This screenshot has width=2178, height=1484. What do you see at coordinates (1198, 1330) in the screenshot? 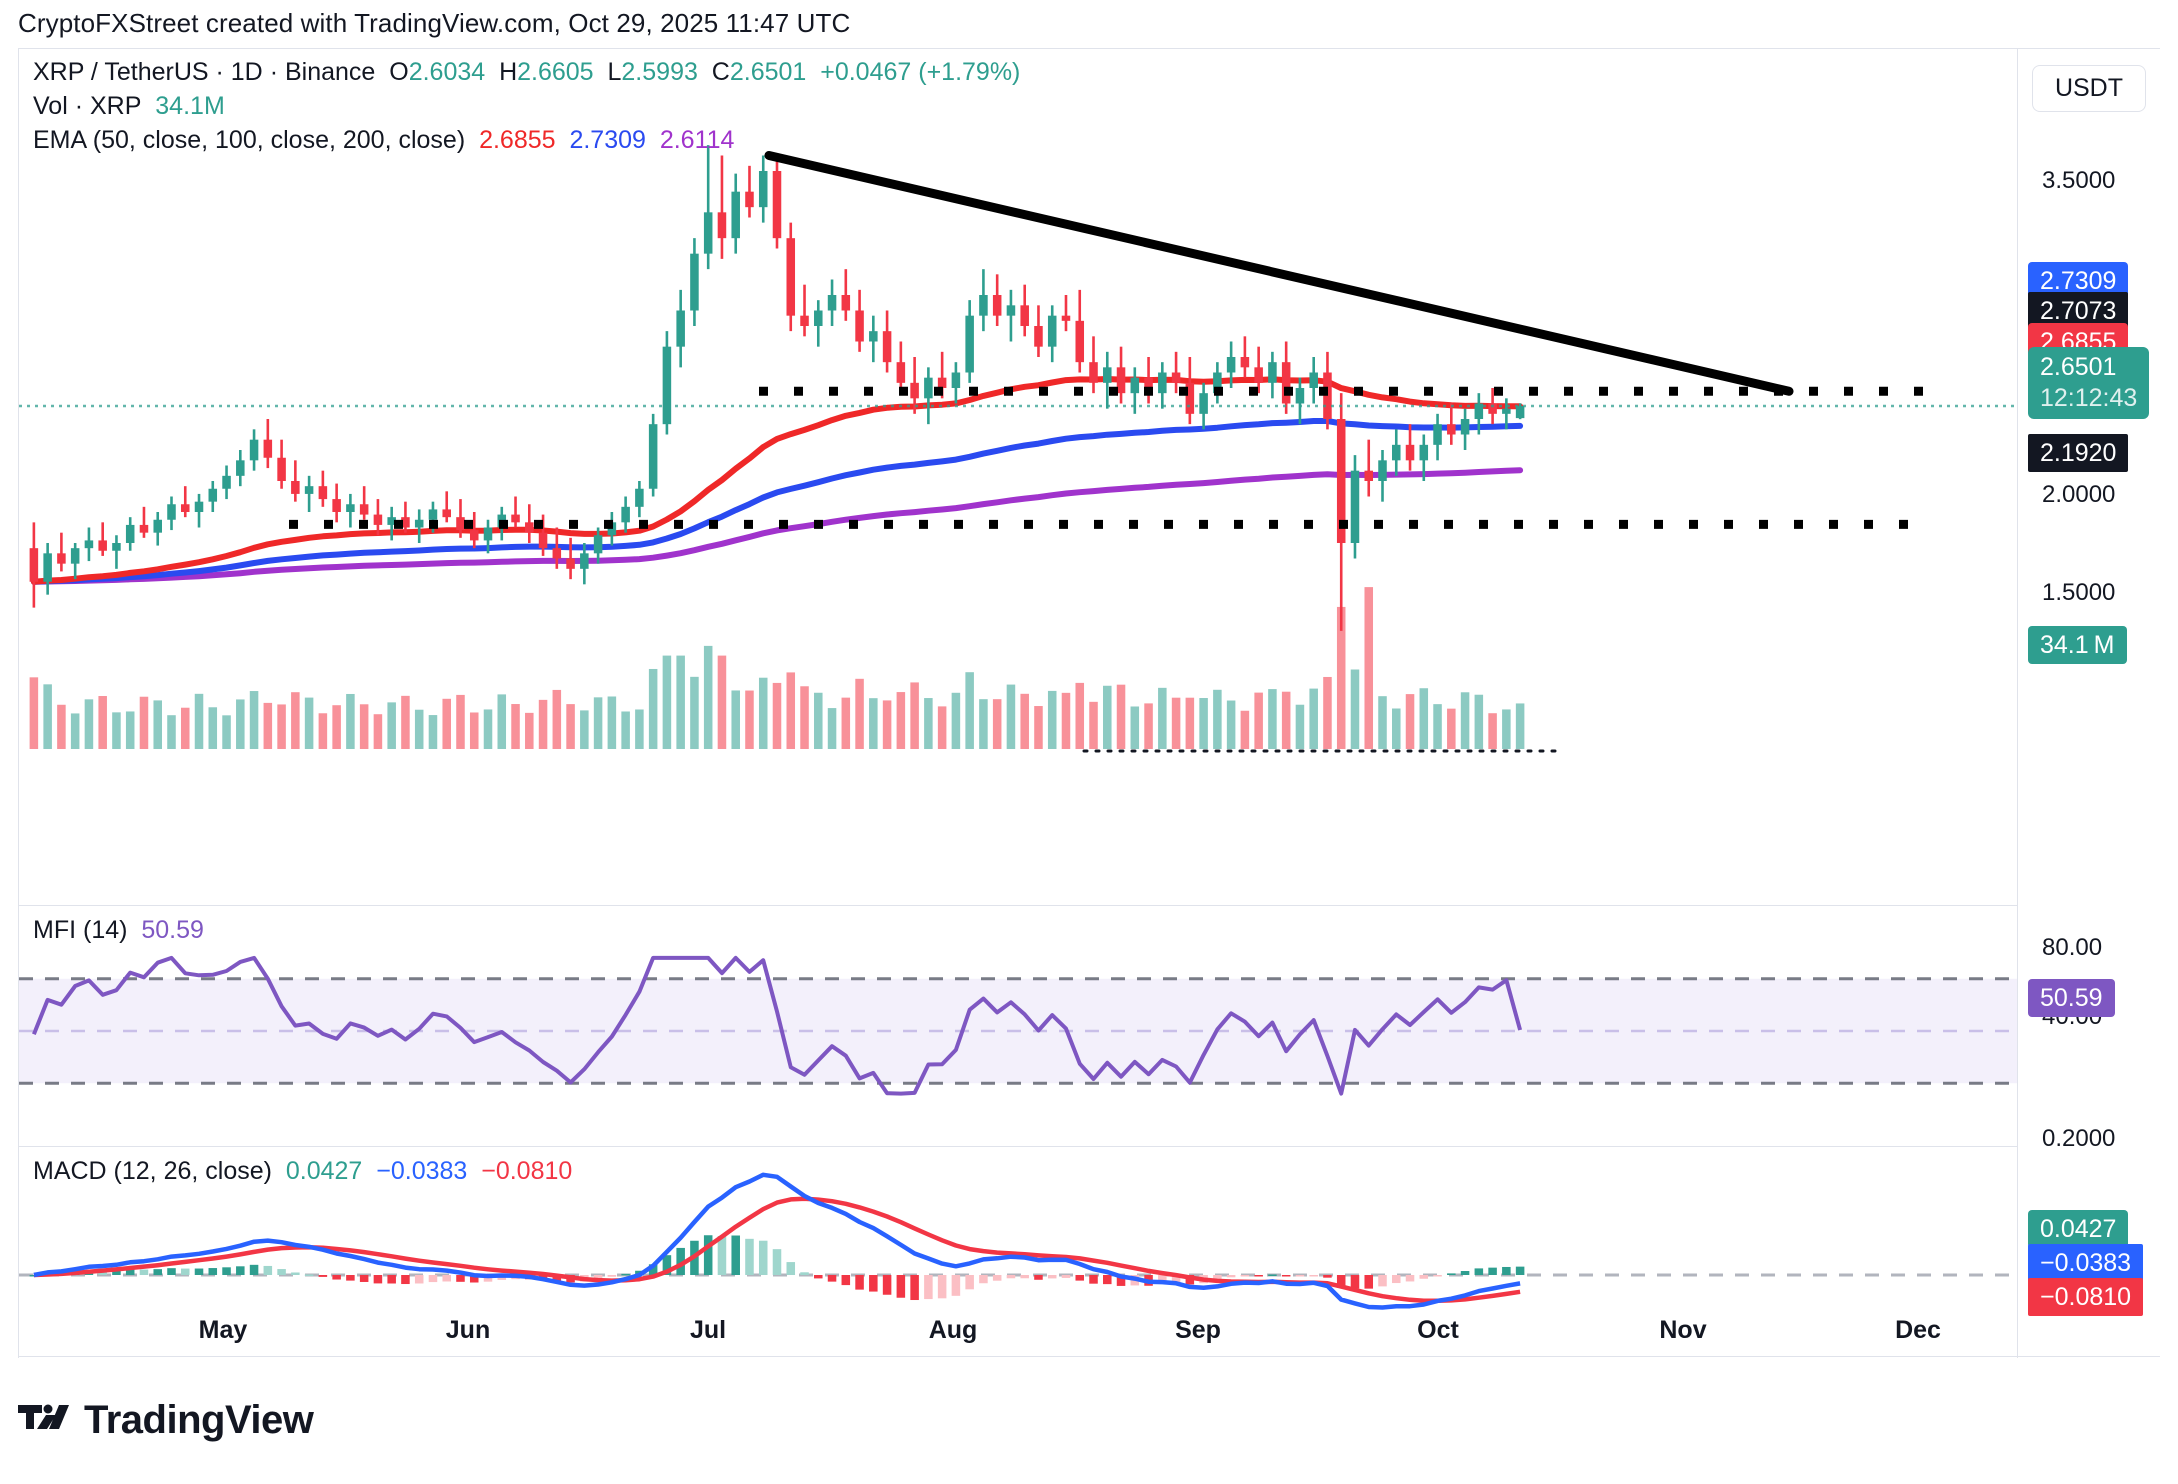
I see `time-tick-sep: Sep` at bounding box center [1198, 1330].